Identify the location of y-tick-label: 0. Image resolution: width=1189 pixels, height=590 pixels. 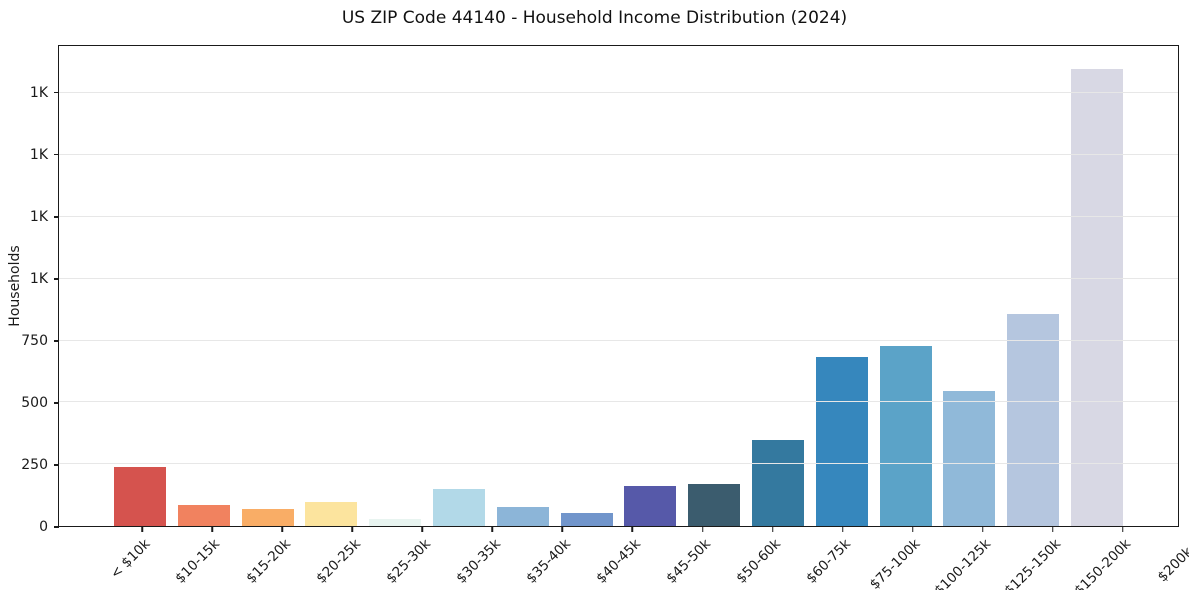
(43, 527).